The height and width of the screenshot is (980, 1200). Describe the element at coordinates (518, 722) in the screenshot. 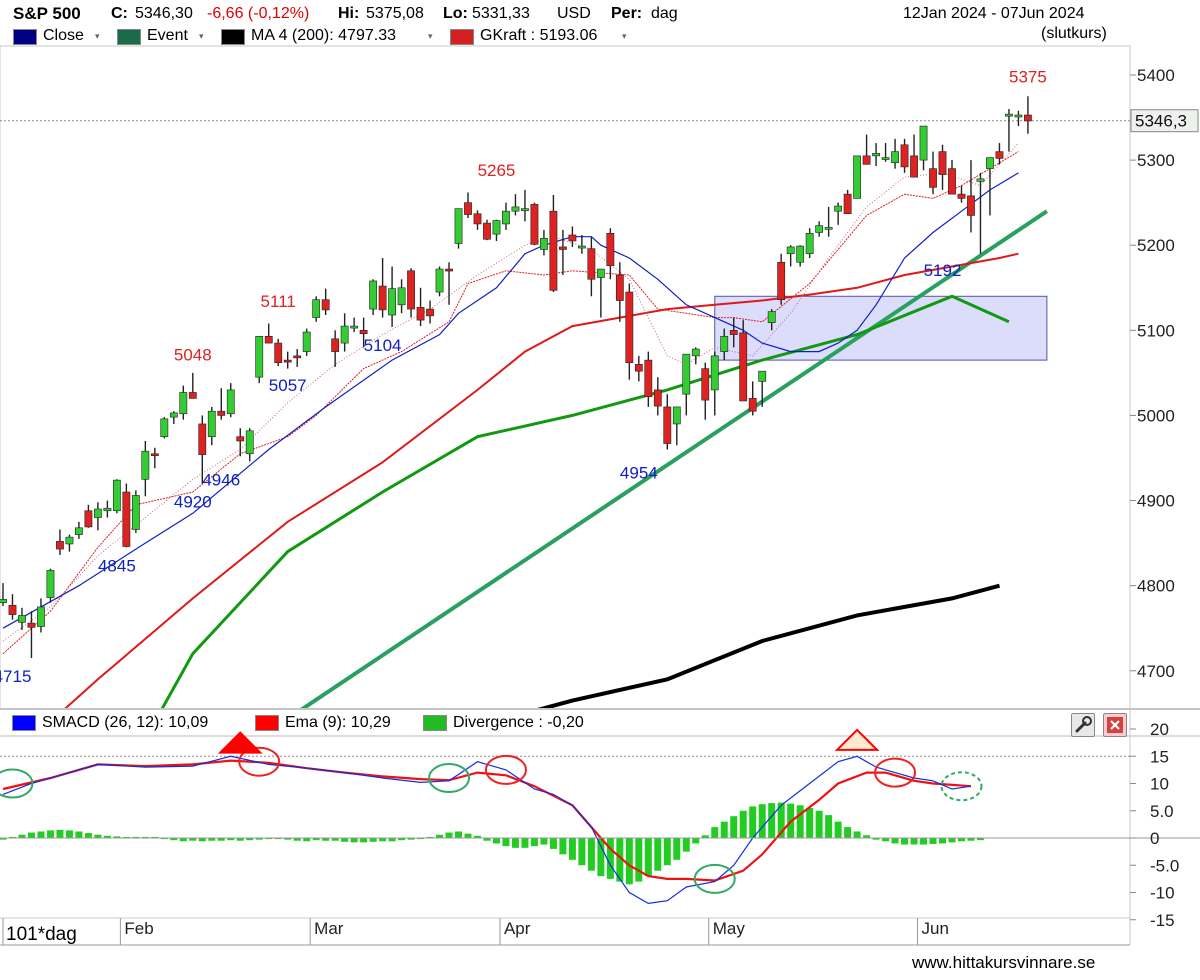

I see `macd-legend-divergence: Divergence : -0,20` at that location.